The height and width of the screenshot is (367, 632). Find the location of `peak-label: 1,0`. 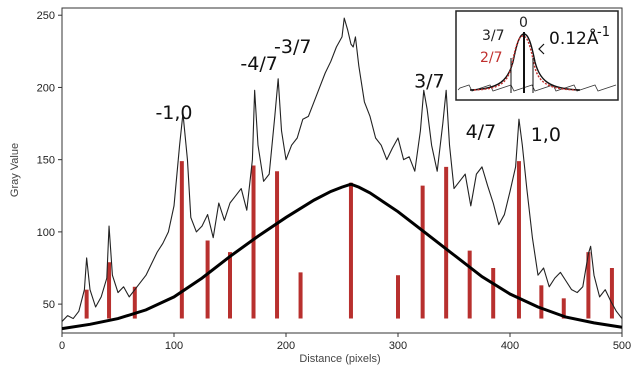

peak-label: 1,0 is located at coordinates (546, 135).